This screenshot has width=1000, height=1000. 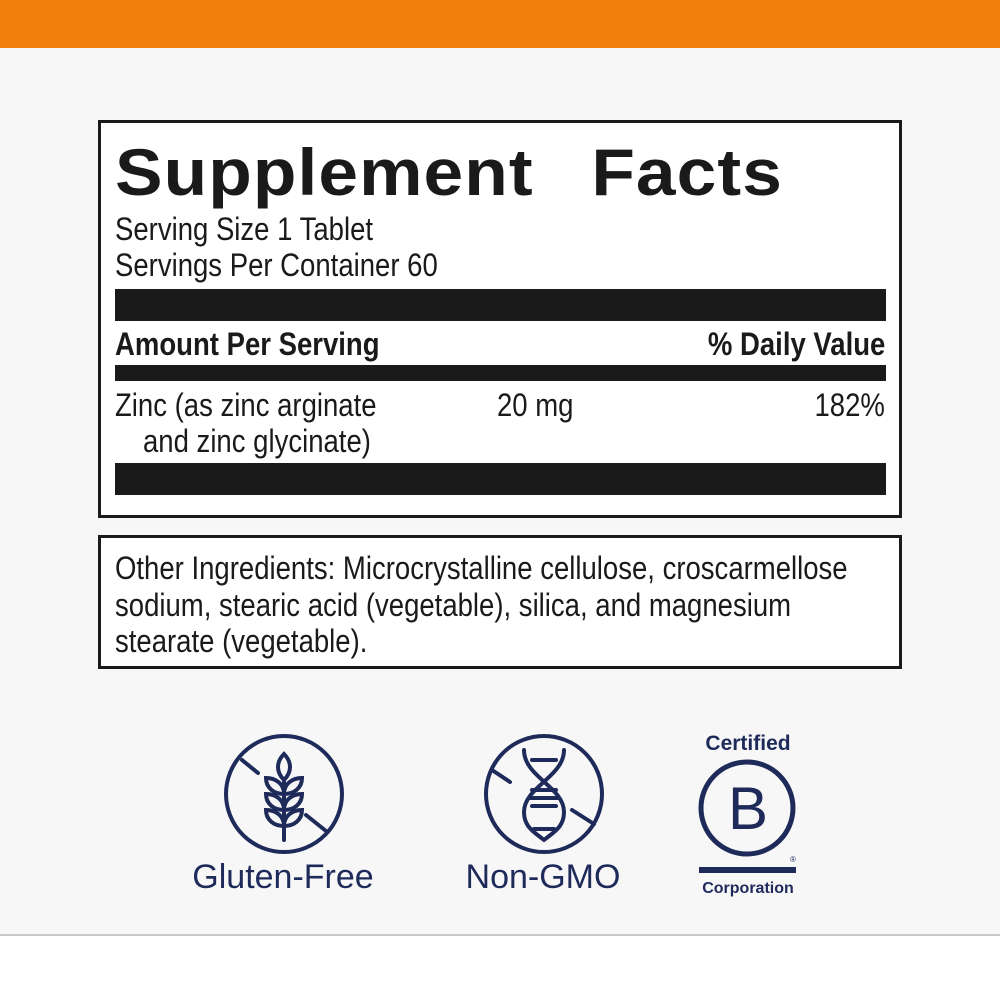 I want to click on other-ingredients-line: stearate (vegetable)., so click(x=241, y=641).